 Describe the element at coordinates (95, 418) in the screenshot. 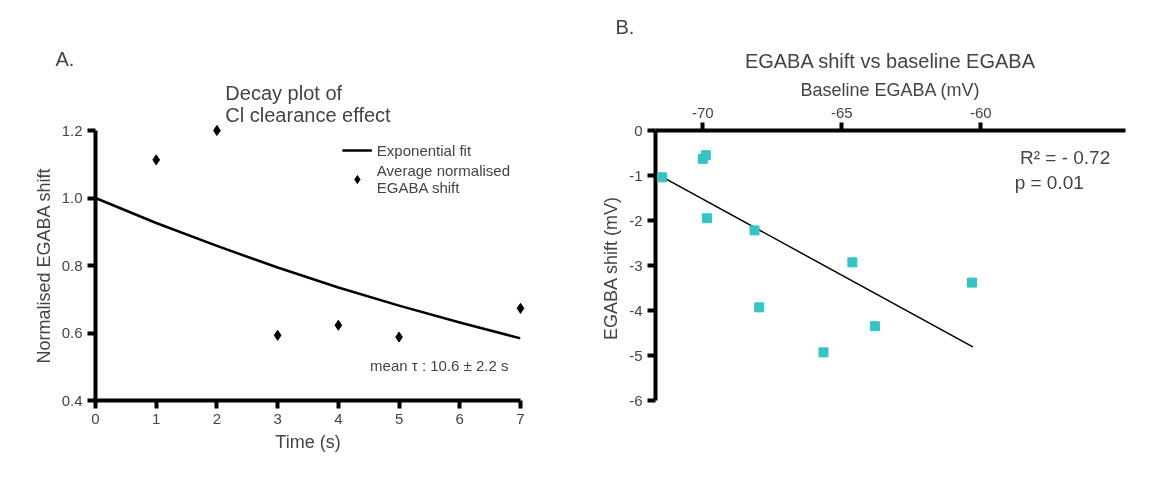

I see `x-tick-label: 0` at that location.